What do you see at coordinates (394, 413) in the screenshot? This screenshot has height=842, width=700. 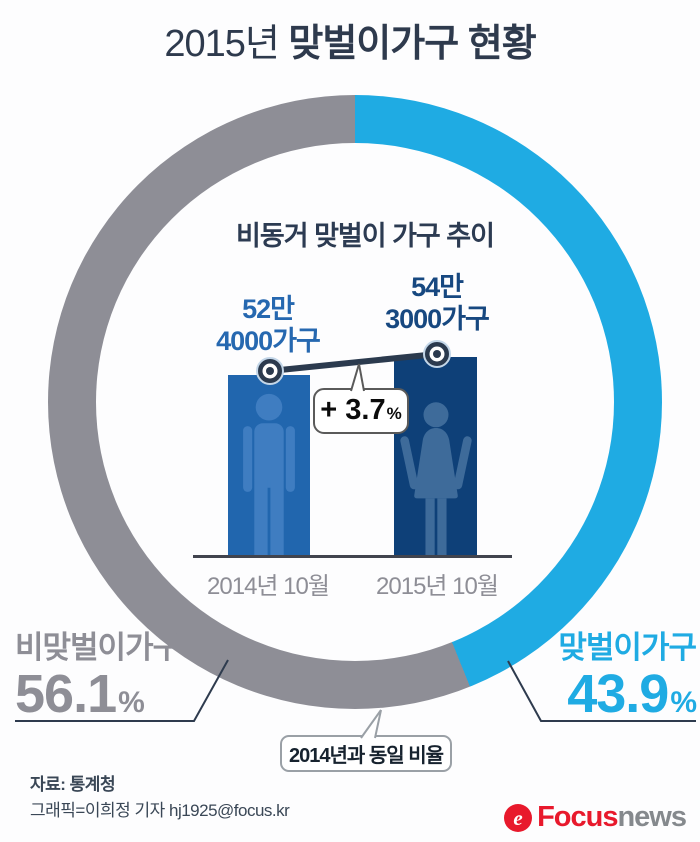 I see `change-unit: %` at bounding box center [394, 413].